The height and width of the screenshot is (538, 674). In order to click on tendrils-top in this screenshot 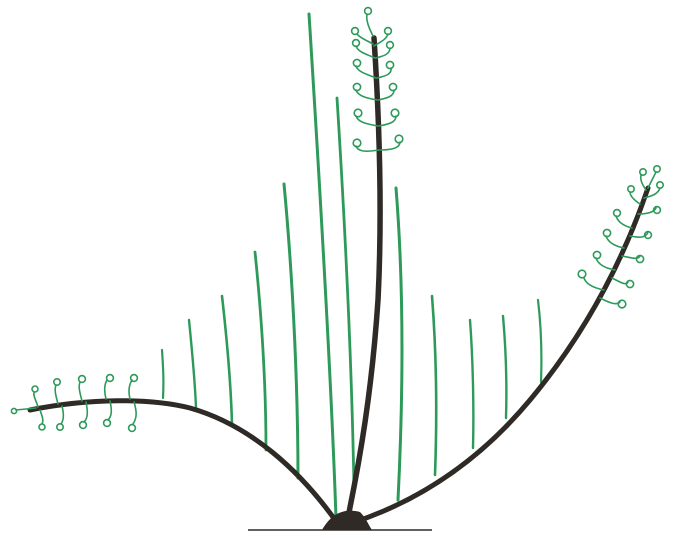, I will do `click(377, 79)`.